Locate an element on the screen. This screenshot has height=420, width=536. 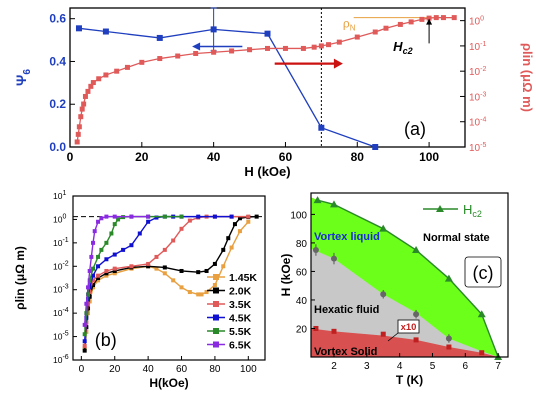
x-tick-label: 2 is located at coordinates (334, 366).